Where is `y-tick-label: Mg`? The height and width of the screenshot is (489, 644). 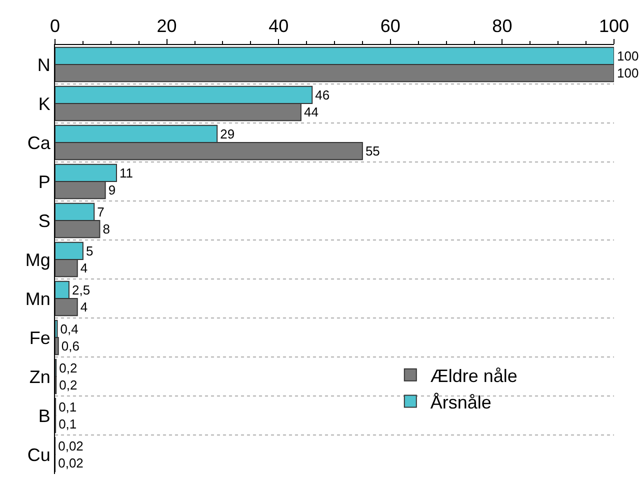
y-tick-label: Mg is located at coordinates (37, 260).